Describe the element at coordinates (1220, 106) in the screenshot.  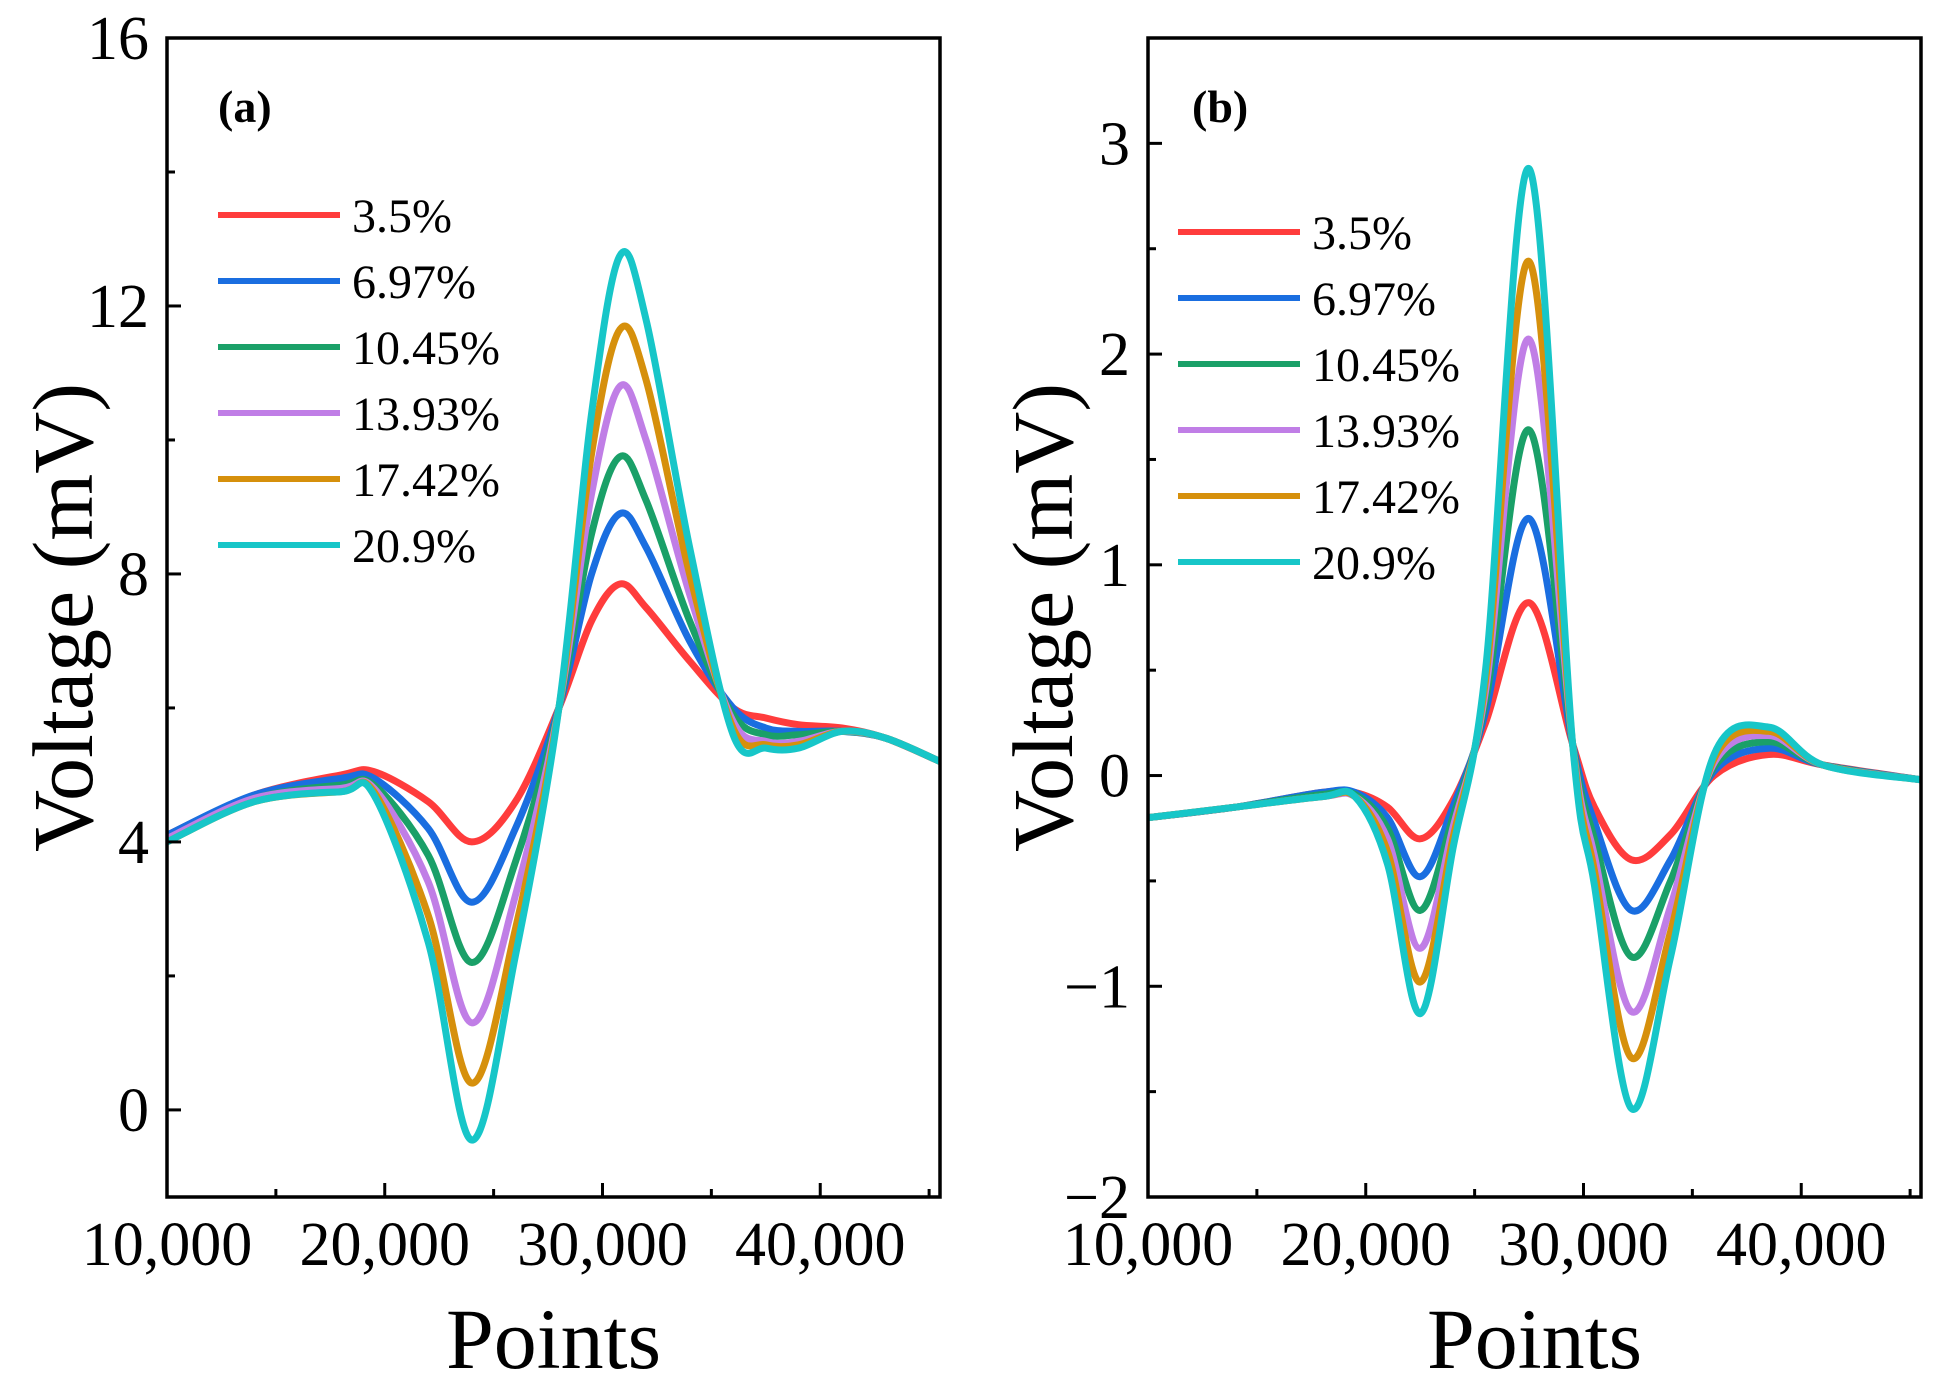
I see `panel-label: (b)` at that location.